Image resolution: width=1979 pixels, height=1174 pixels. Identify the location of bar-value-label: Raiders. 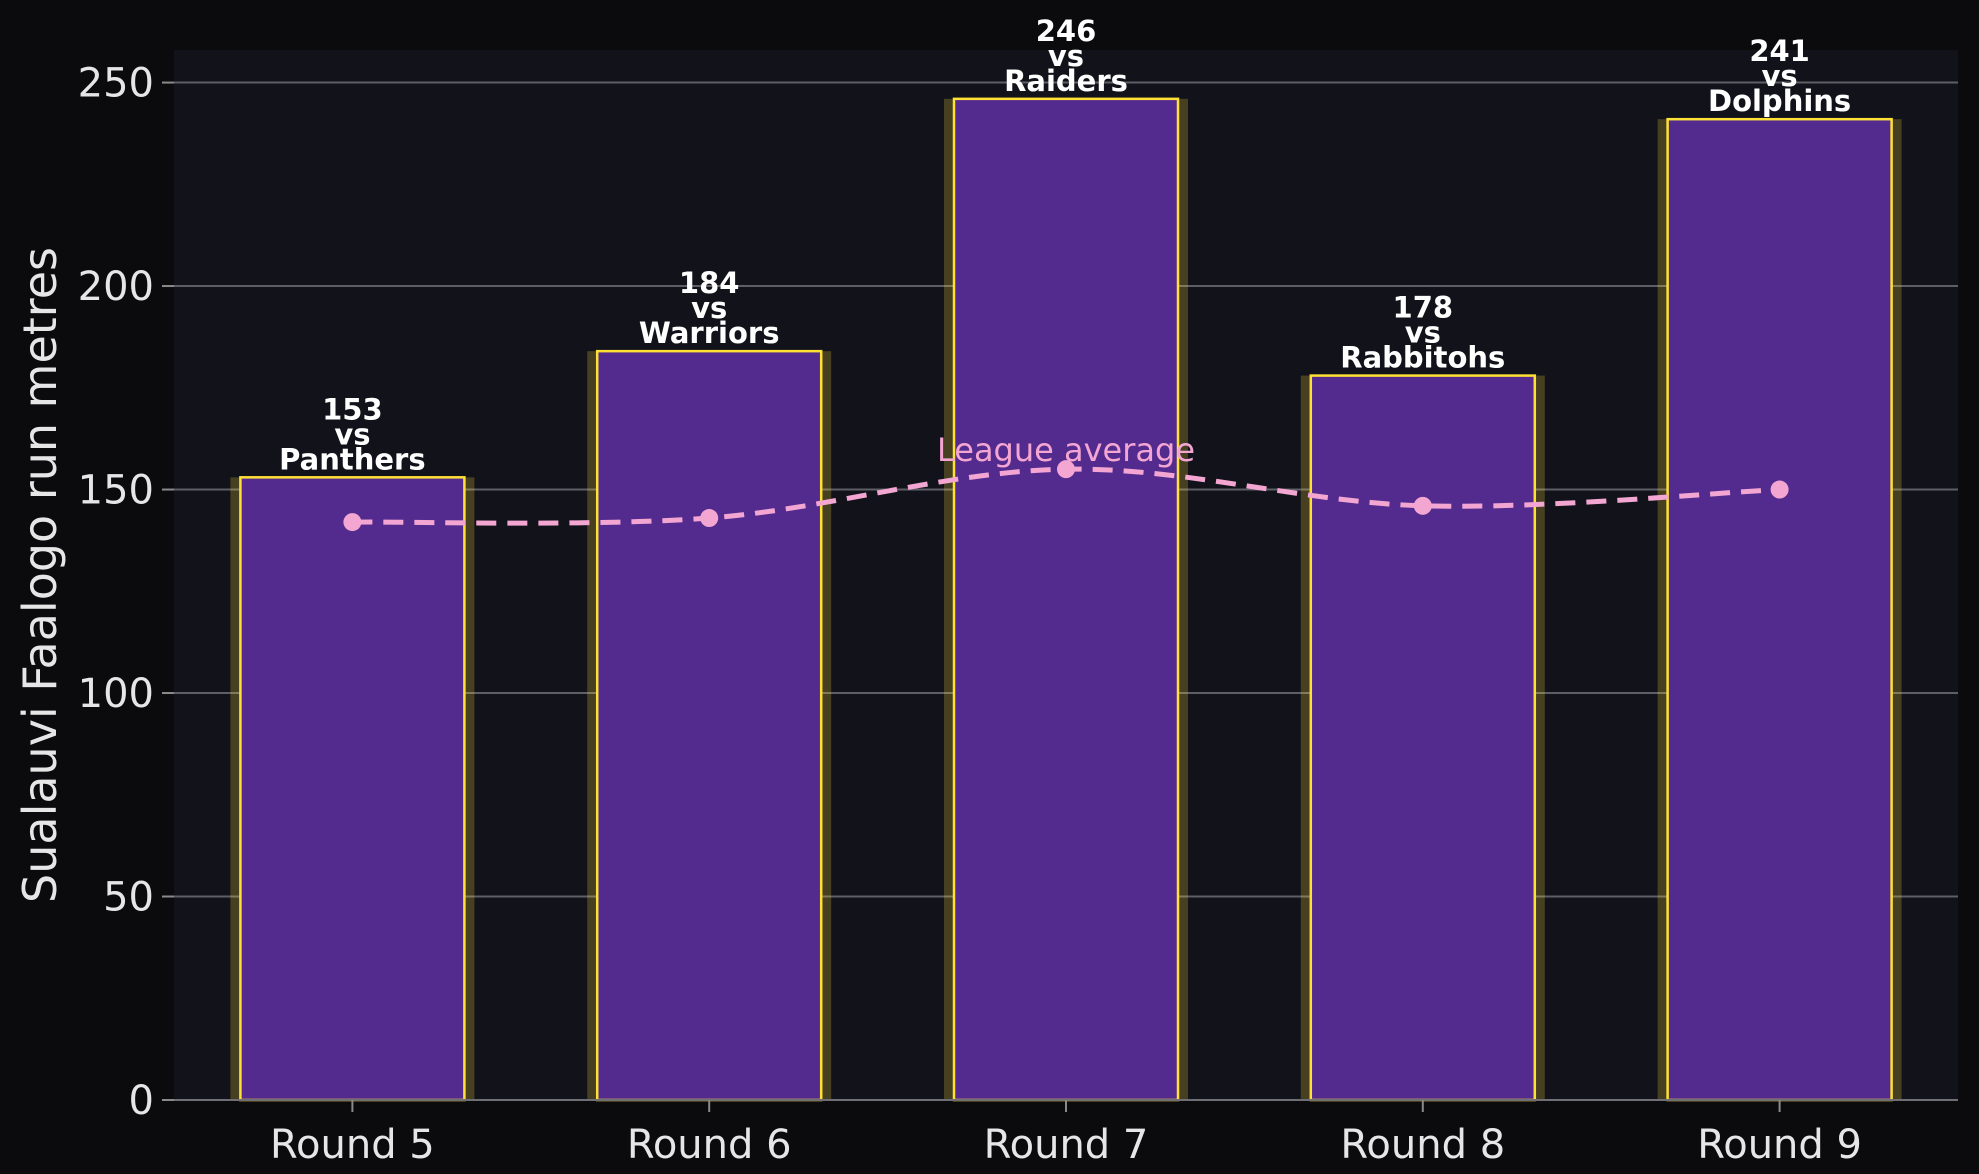
(1066, 81).